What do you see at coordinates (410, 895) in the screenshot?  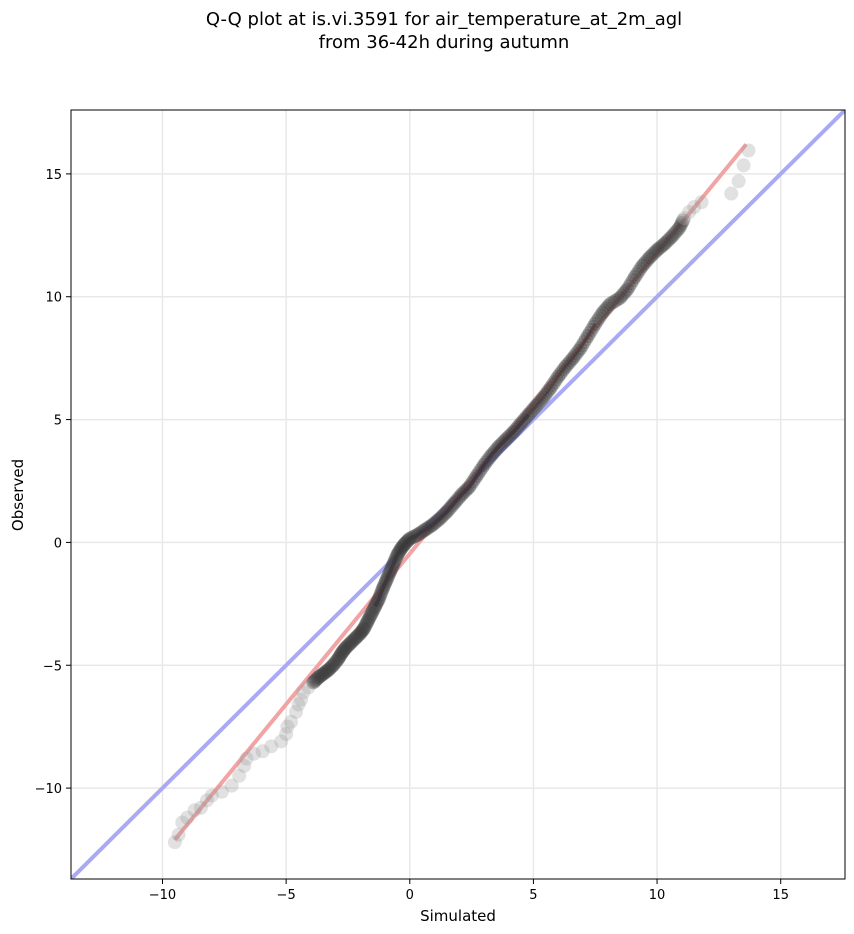 I see `x-tick-label: 0` at bounding box center [410, 895].